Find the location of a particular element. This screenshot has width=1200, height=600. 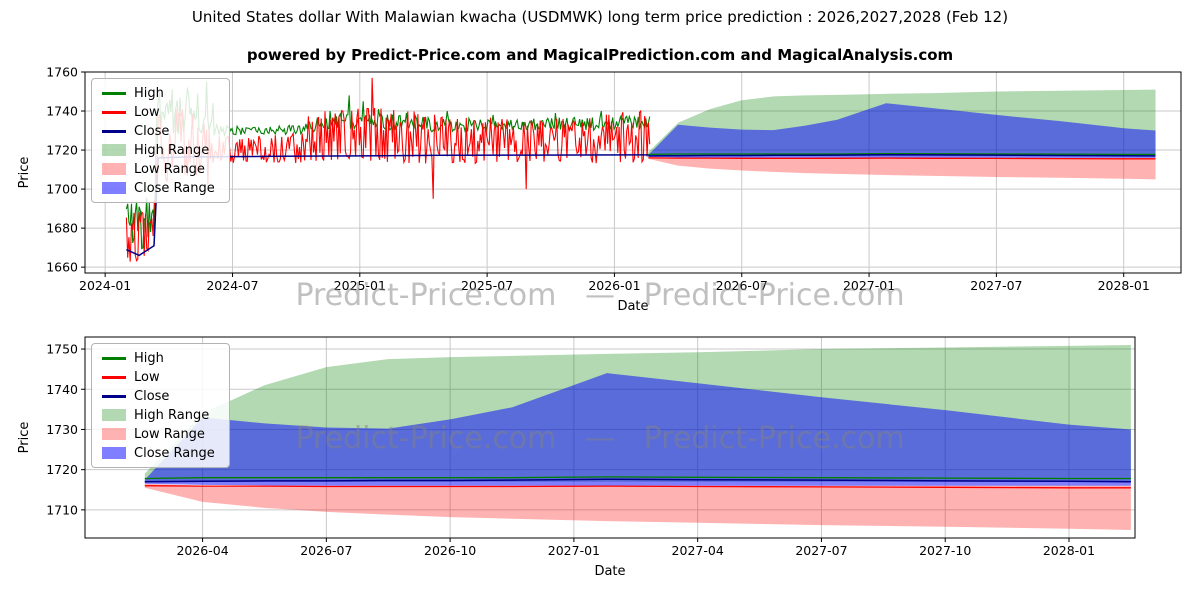

y-tick-label: 1710 is located at coordinates (62, 509).